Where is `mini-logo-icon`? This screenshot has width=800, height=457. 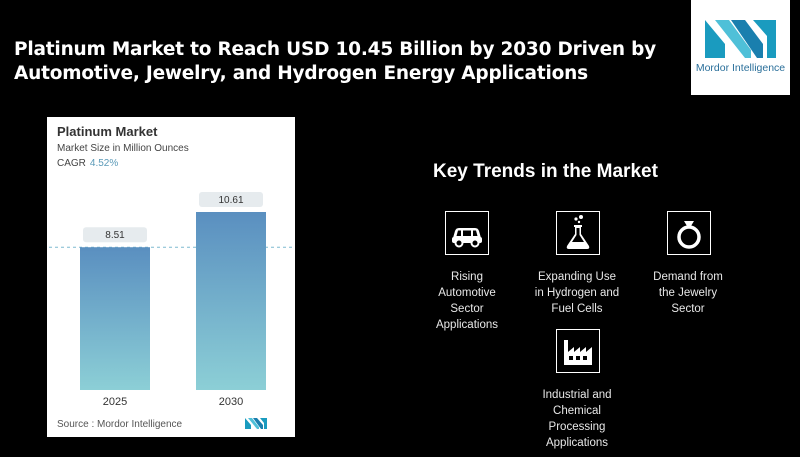
mini-logo-icon is located at coordinates (256, 423).